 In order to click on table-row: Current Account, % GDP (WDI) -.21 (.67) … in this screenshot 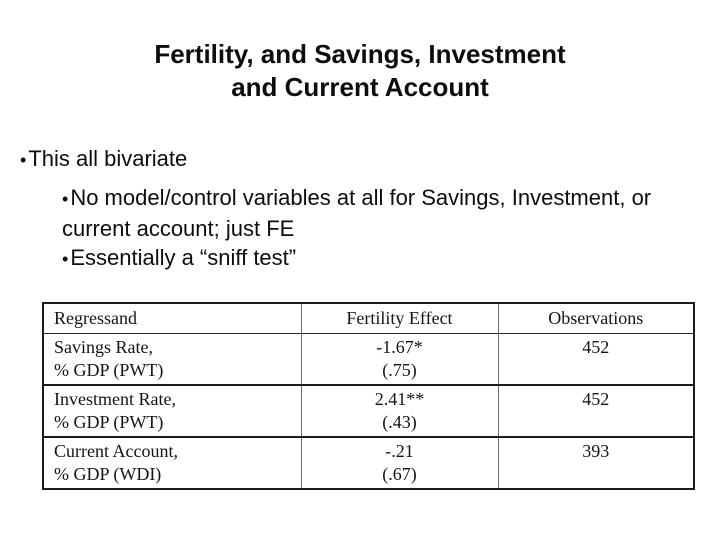, I will do `click(368, 462)`.